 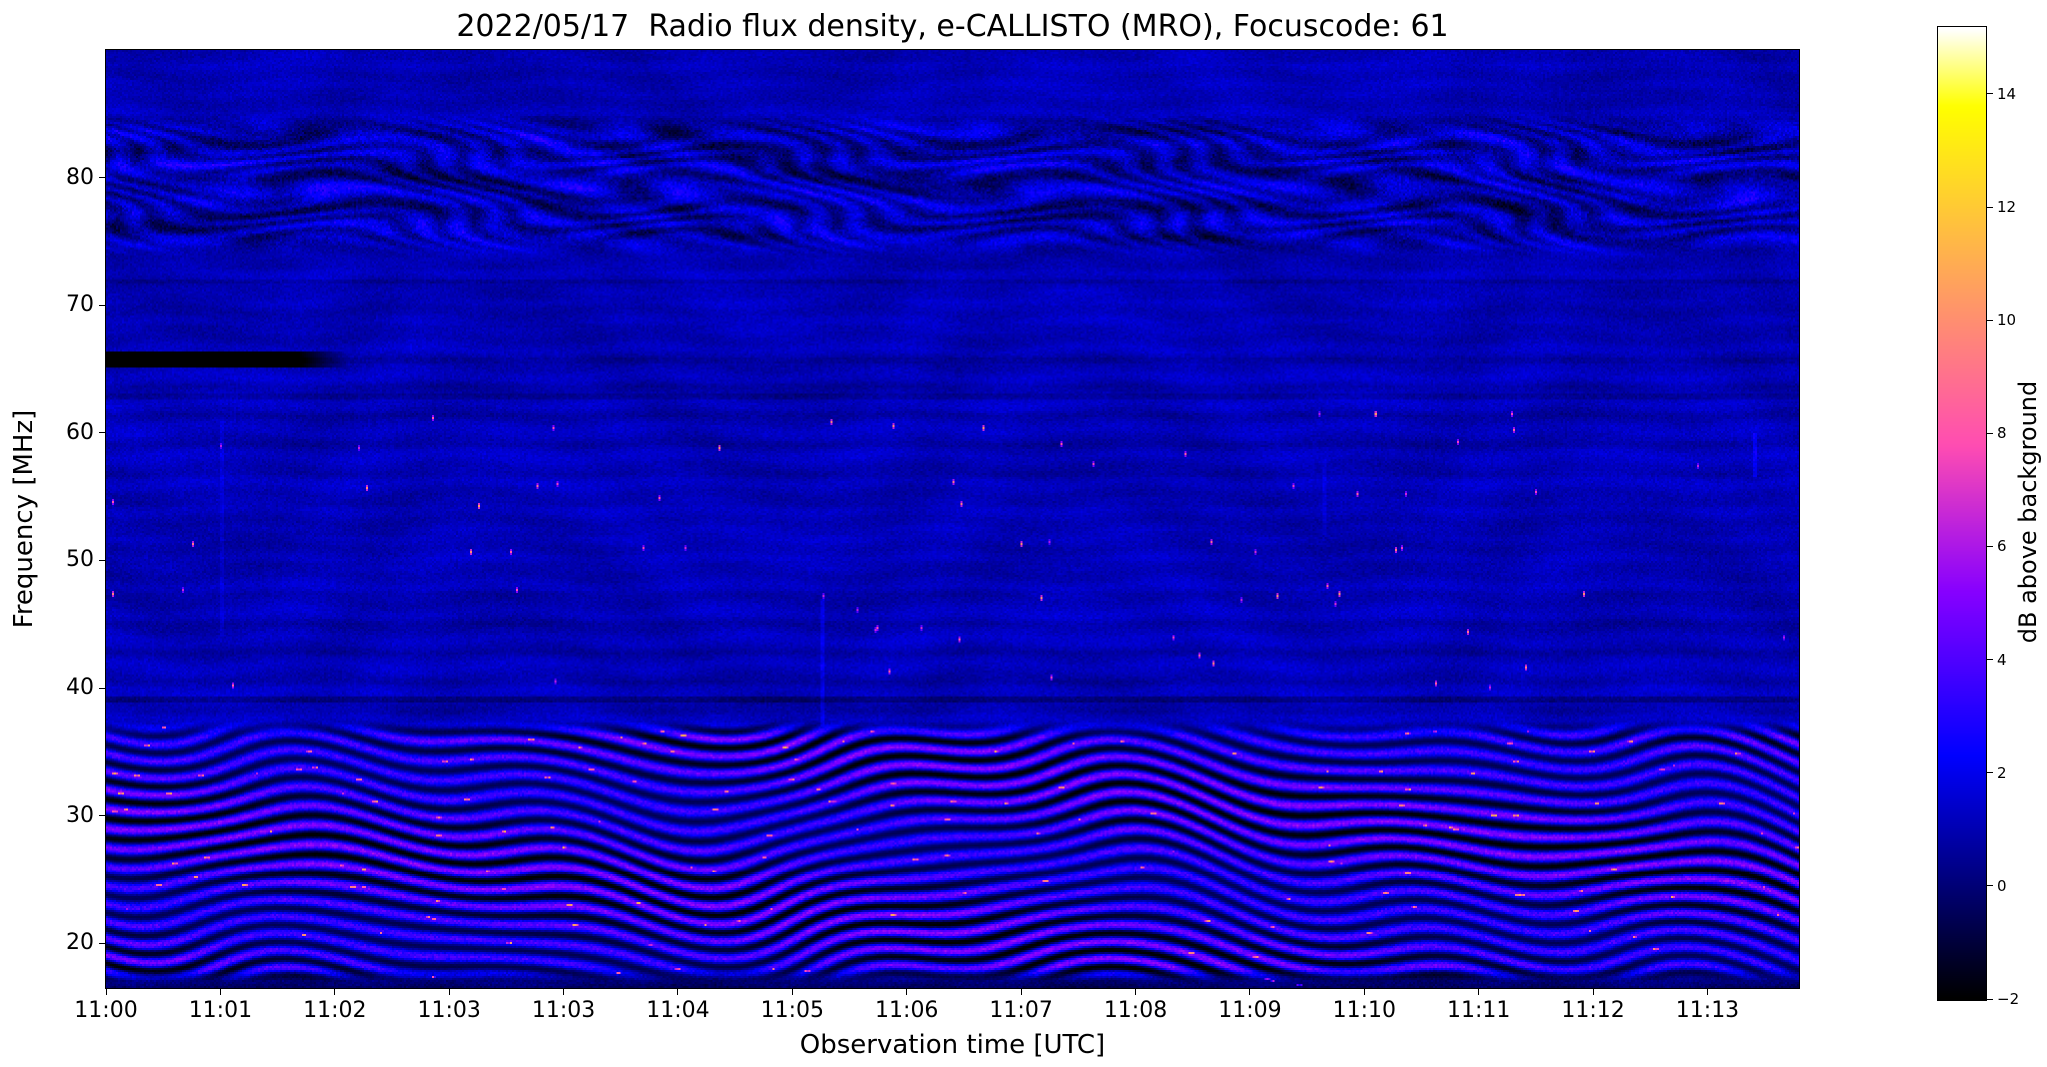 What do you see at coordinates (1250, 1010) in the screenshot?
I see `x-tick-label: 11:09` at bounding box center [1250, 1010].